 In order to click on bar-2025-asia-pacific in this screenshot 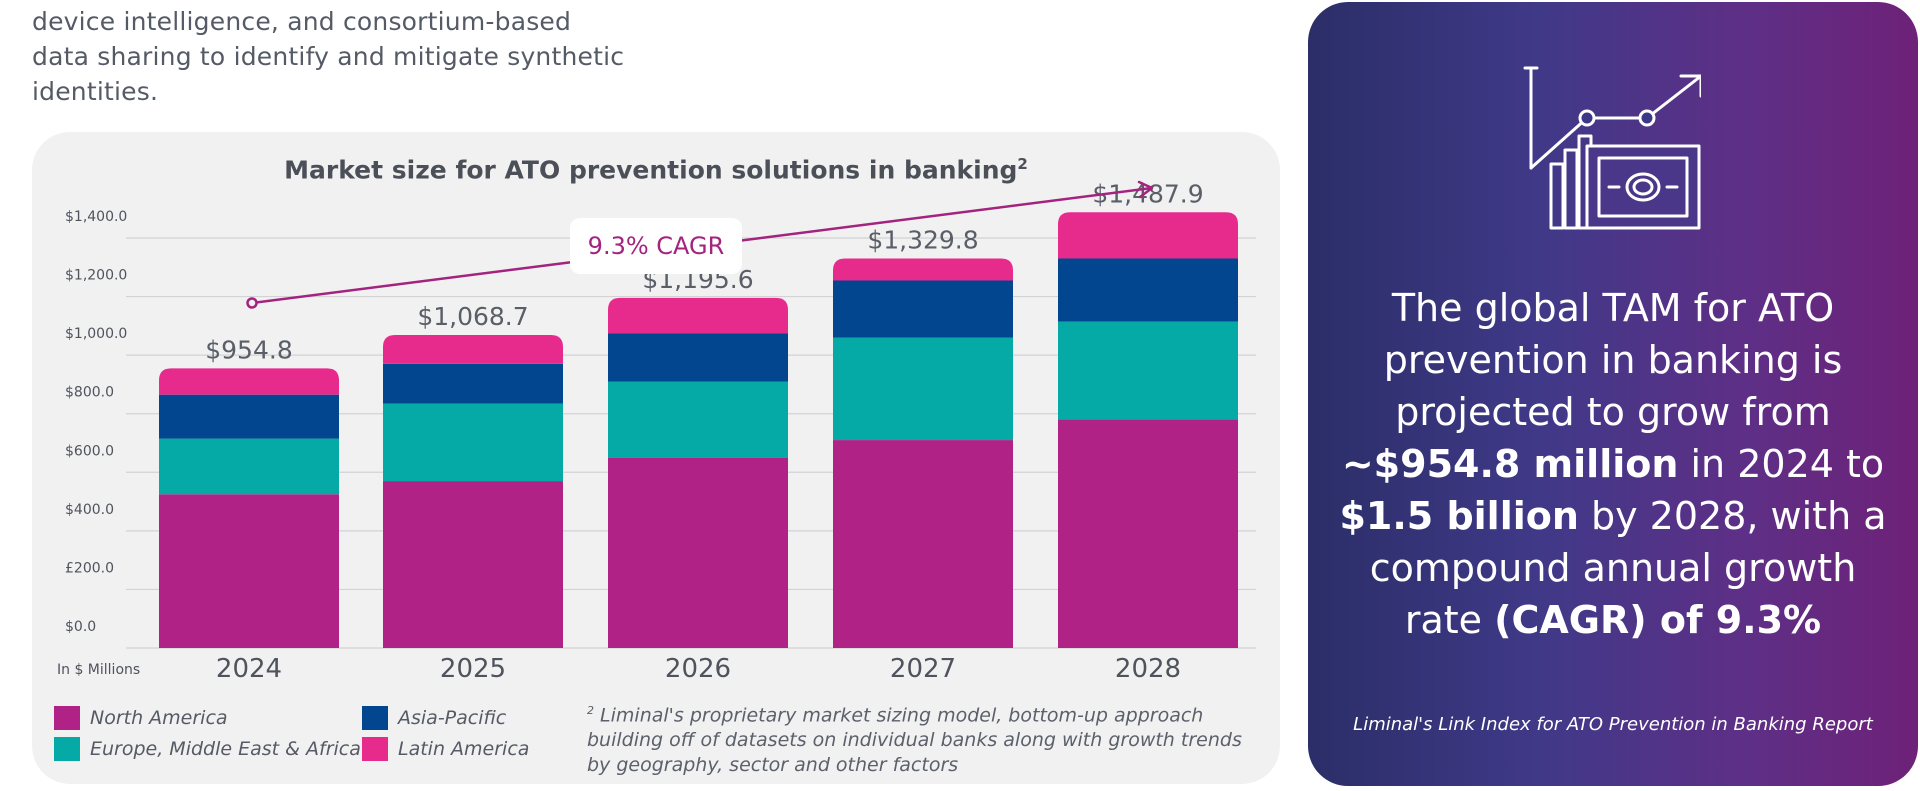, I will do `click(473, 383)`.